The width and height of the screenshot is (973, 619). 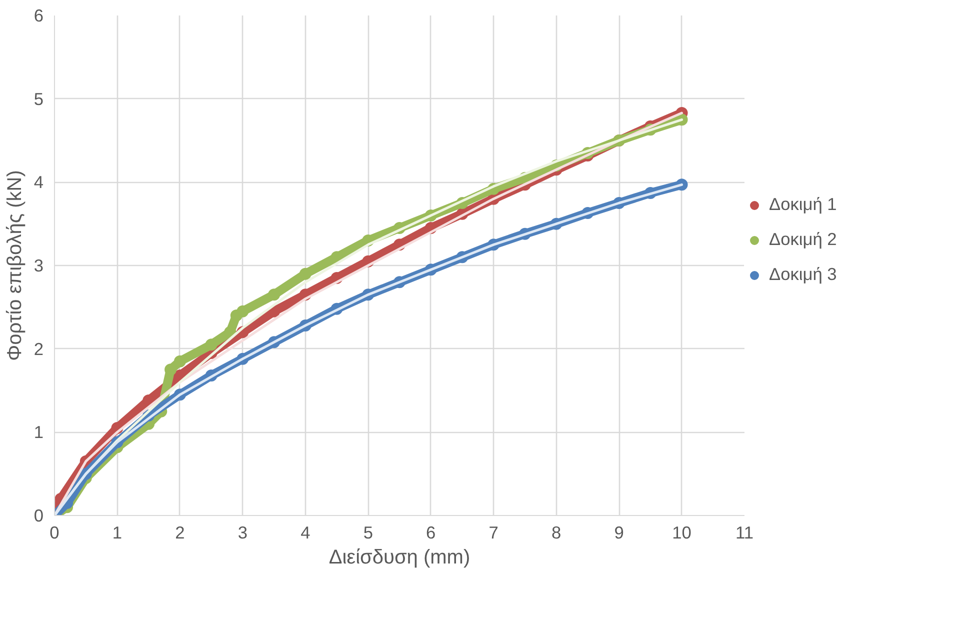 I want to click on x-tick-label: 3, so click(x=243, y=532).